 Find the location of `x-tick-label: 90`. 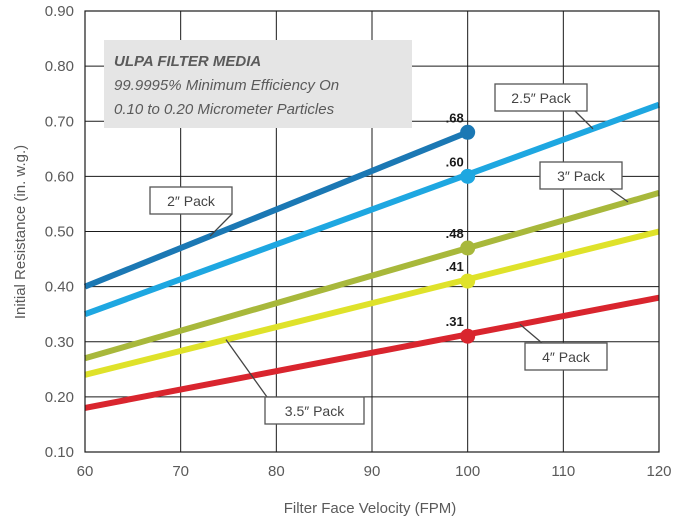

x-tick-label: 90 is located at coordinates (372, 471).